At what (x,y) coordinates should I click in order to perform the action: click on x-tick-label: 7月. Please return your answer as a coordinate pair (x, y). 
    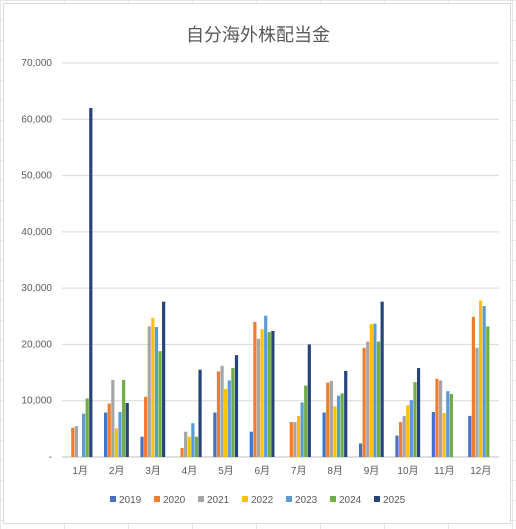
    Looking at the image, I should click on (299, 471).